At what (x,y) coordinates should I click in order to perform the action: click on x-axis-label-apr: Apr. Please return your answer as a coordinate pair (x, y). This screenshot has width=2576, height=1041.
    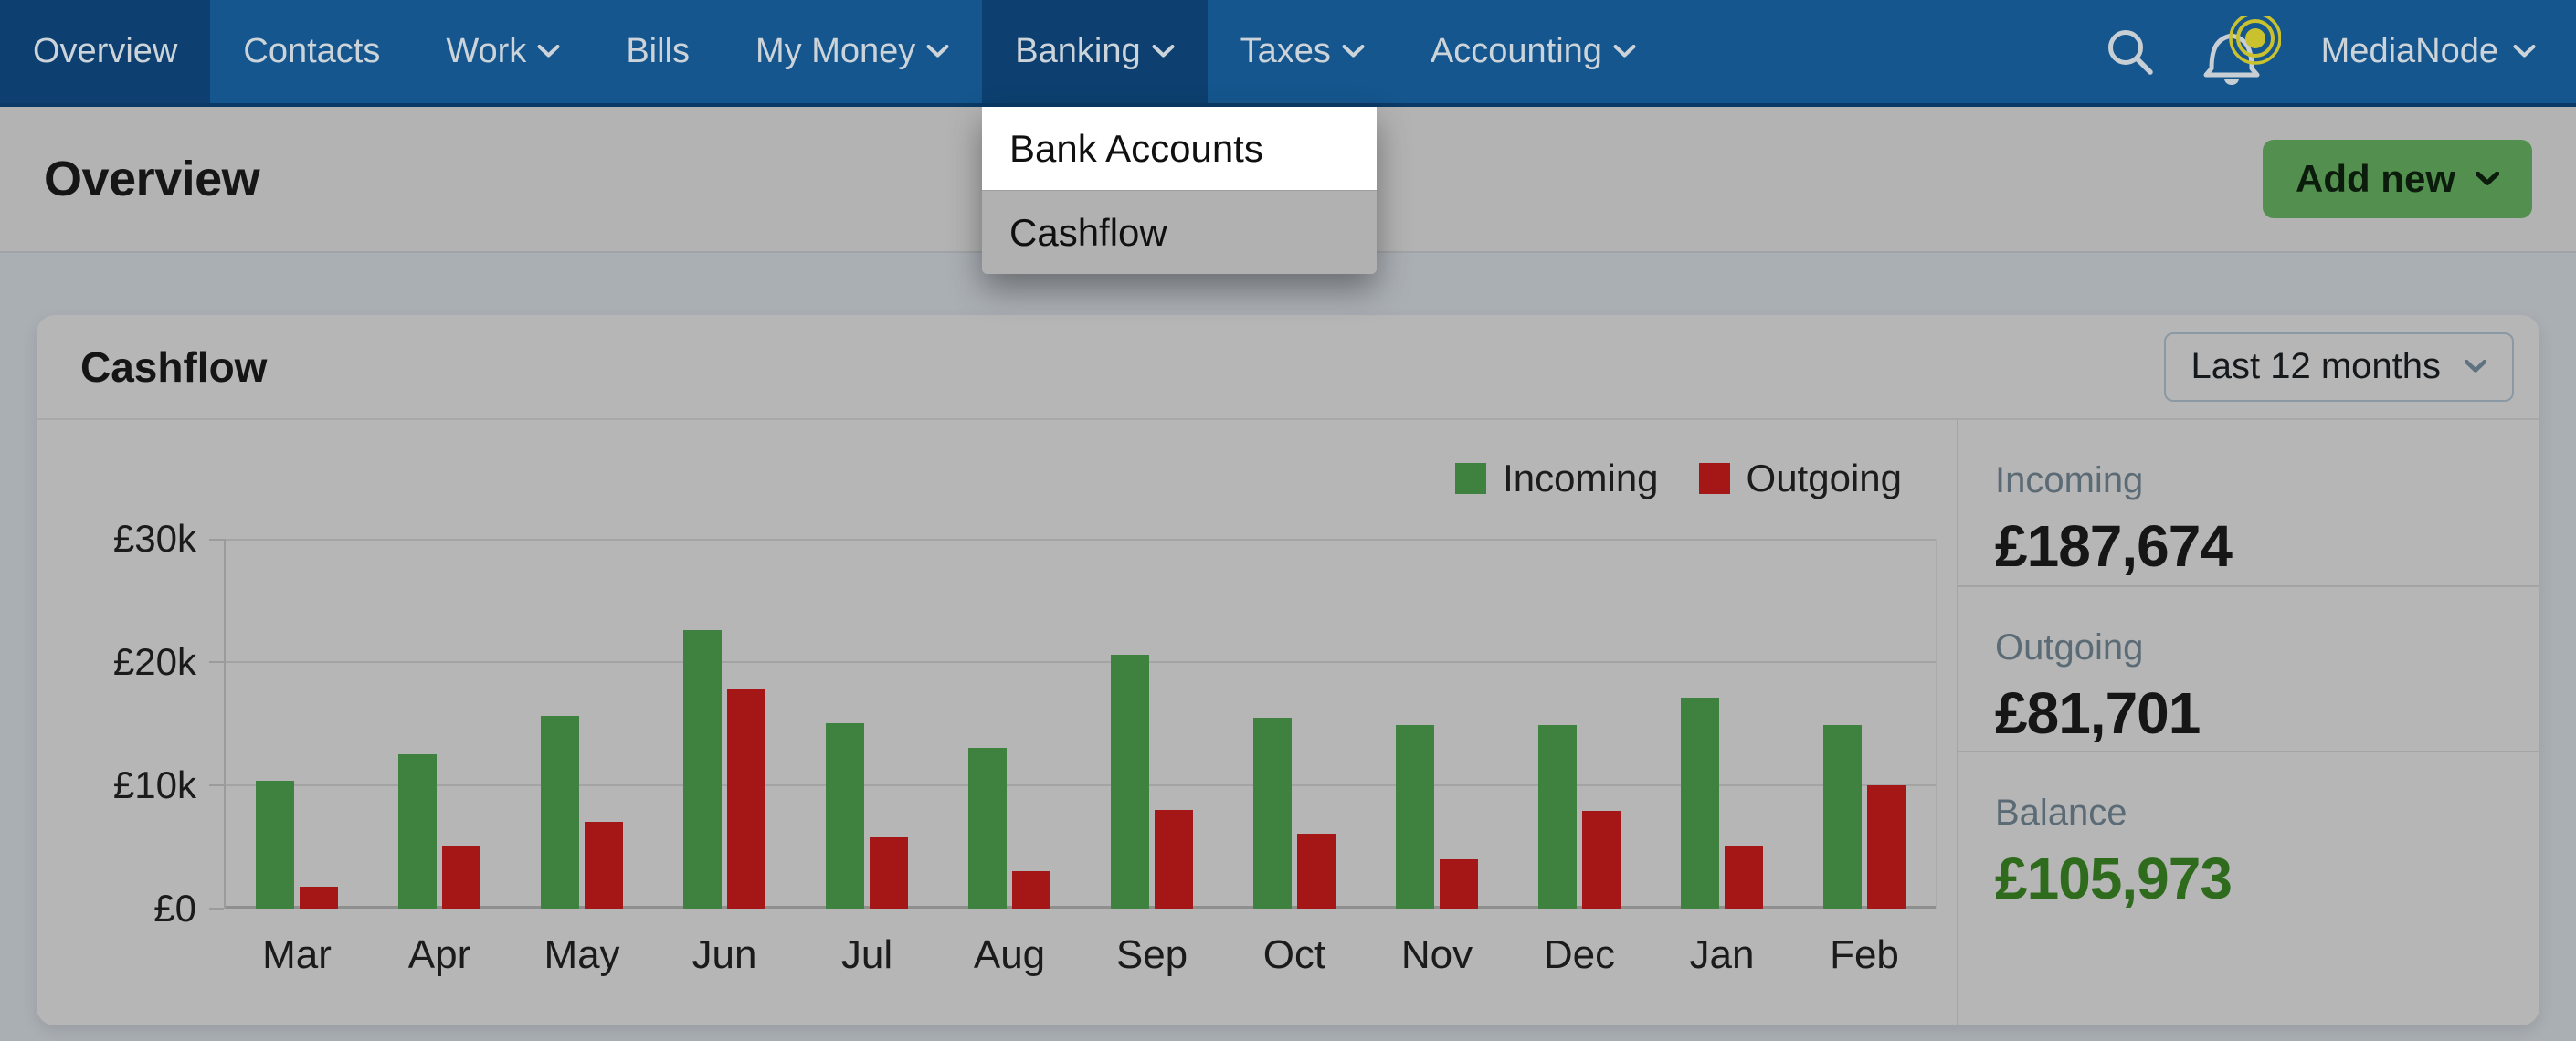
    Looking at the image, I should click on (439, 954).